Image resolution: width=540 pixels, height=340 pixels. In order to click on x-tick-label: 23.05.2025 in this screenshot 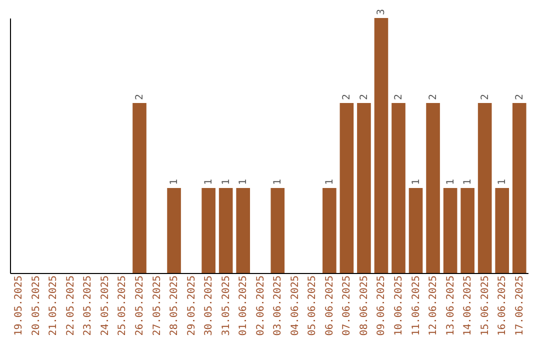, I will do `click(88, 306)`.